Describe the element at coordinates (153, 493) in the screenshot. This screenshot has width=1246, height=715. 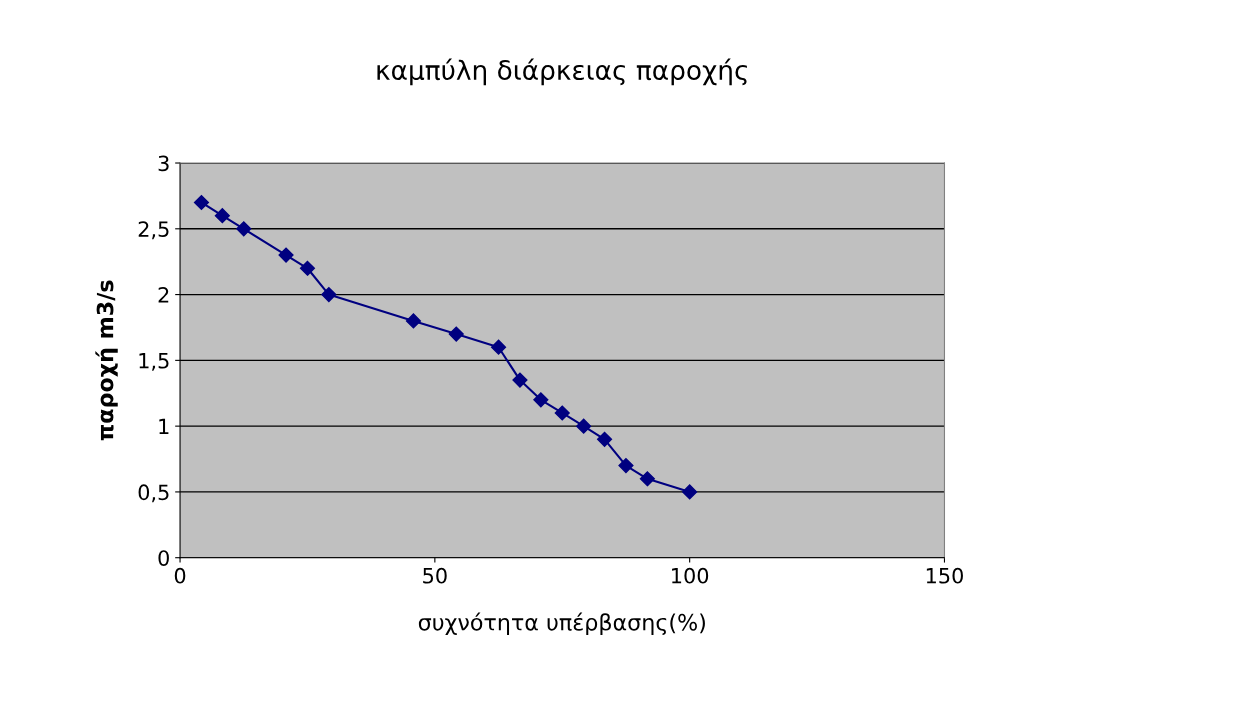
I see `y-tick-label: 0,5` at that location.